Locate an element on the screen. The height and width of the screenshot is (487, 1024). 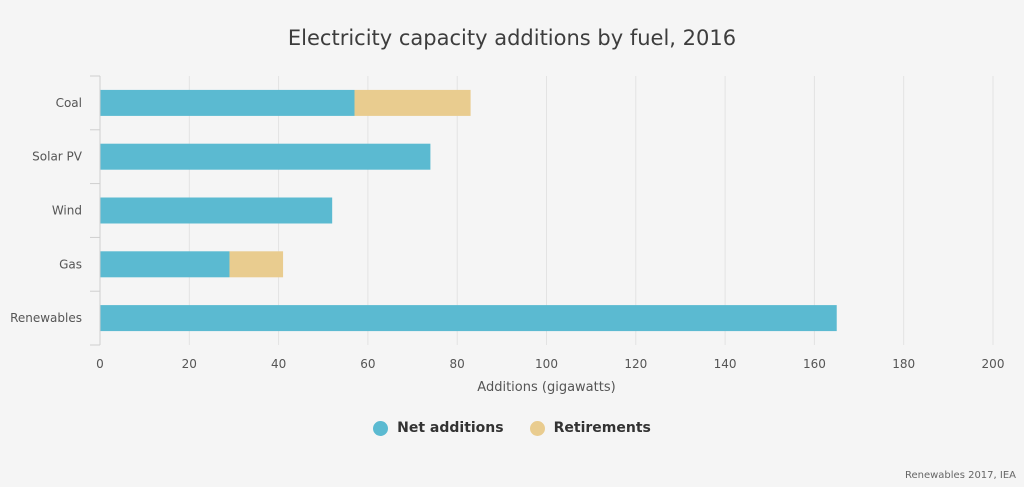
legend-marker-retirements is located at coordinates (537, 428).